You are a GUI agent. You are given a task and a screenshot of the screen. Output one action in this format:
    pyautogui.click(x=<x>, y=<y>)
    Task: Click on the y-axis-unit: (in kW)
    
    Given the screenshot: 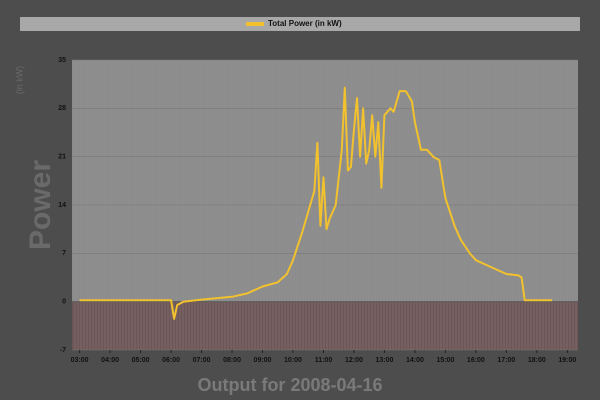 What is the action you would take?
    pyautogui.click(x=19, y=80)
    